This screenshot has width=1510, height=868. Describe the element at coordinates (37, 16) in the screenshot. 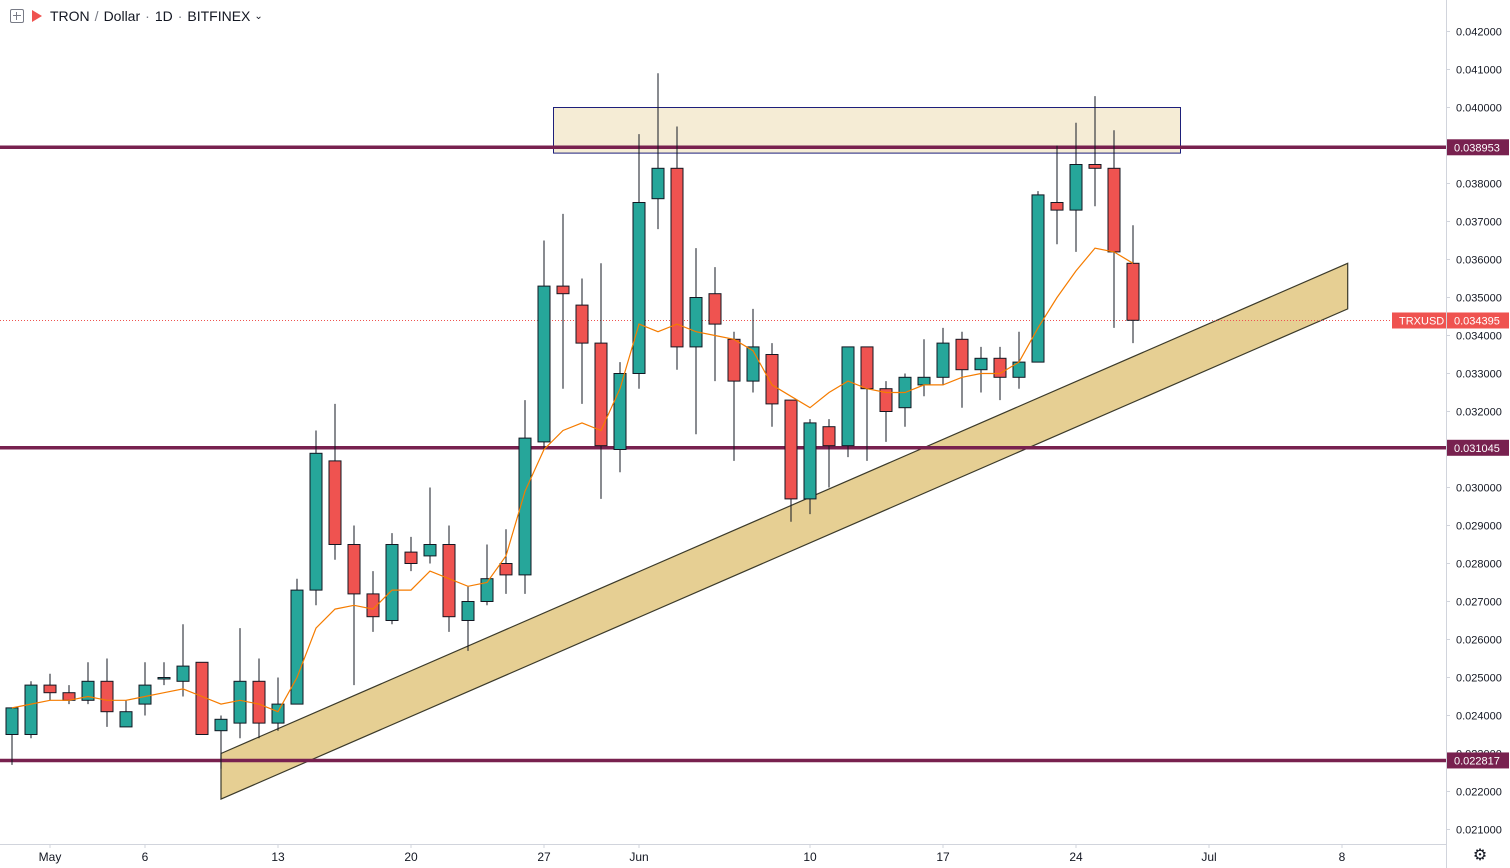

I see `symbol-flag-icon` at that location.